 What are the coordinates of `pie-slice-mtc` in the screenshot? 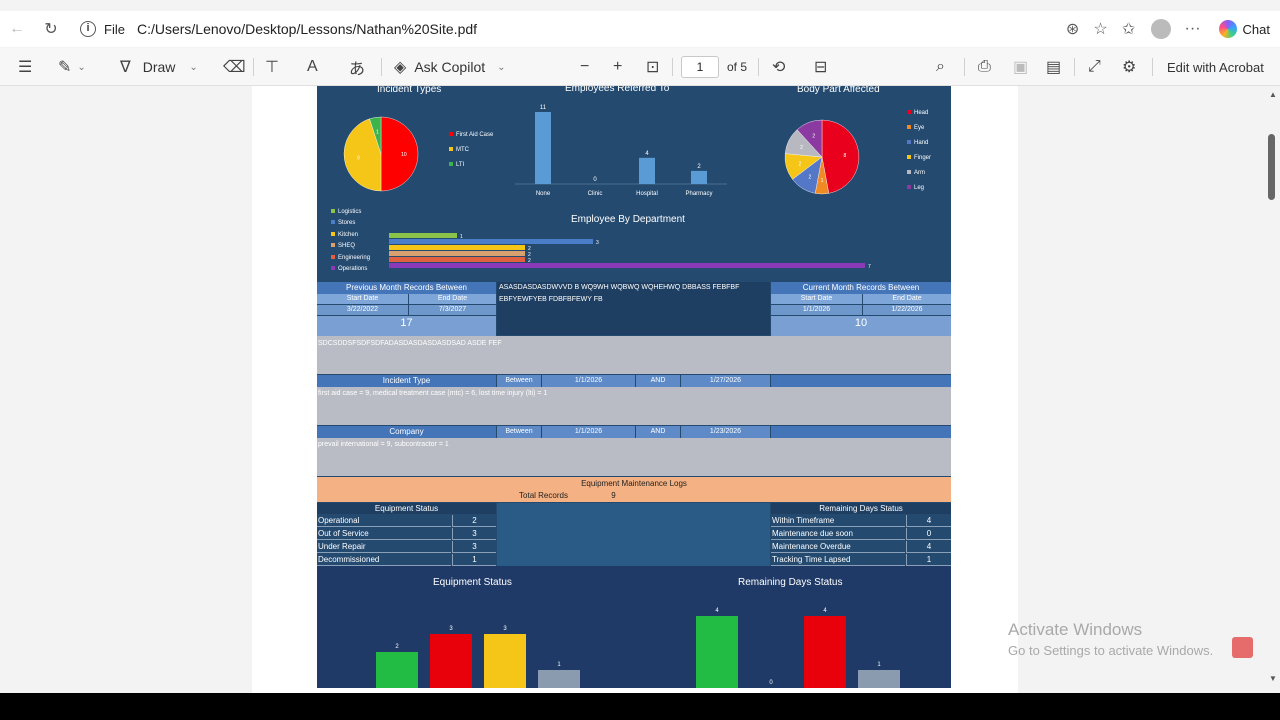 It's located at (362, 155).